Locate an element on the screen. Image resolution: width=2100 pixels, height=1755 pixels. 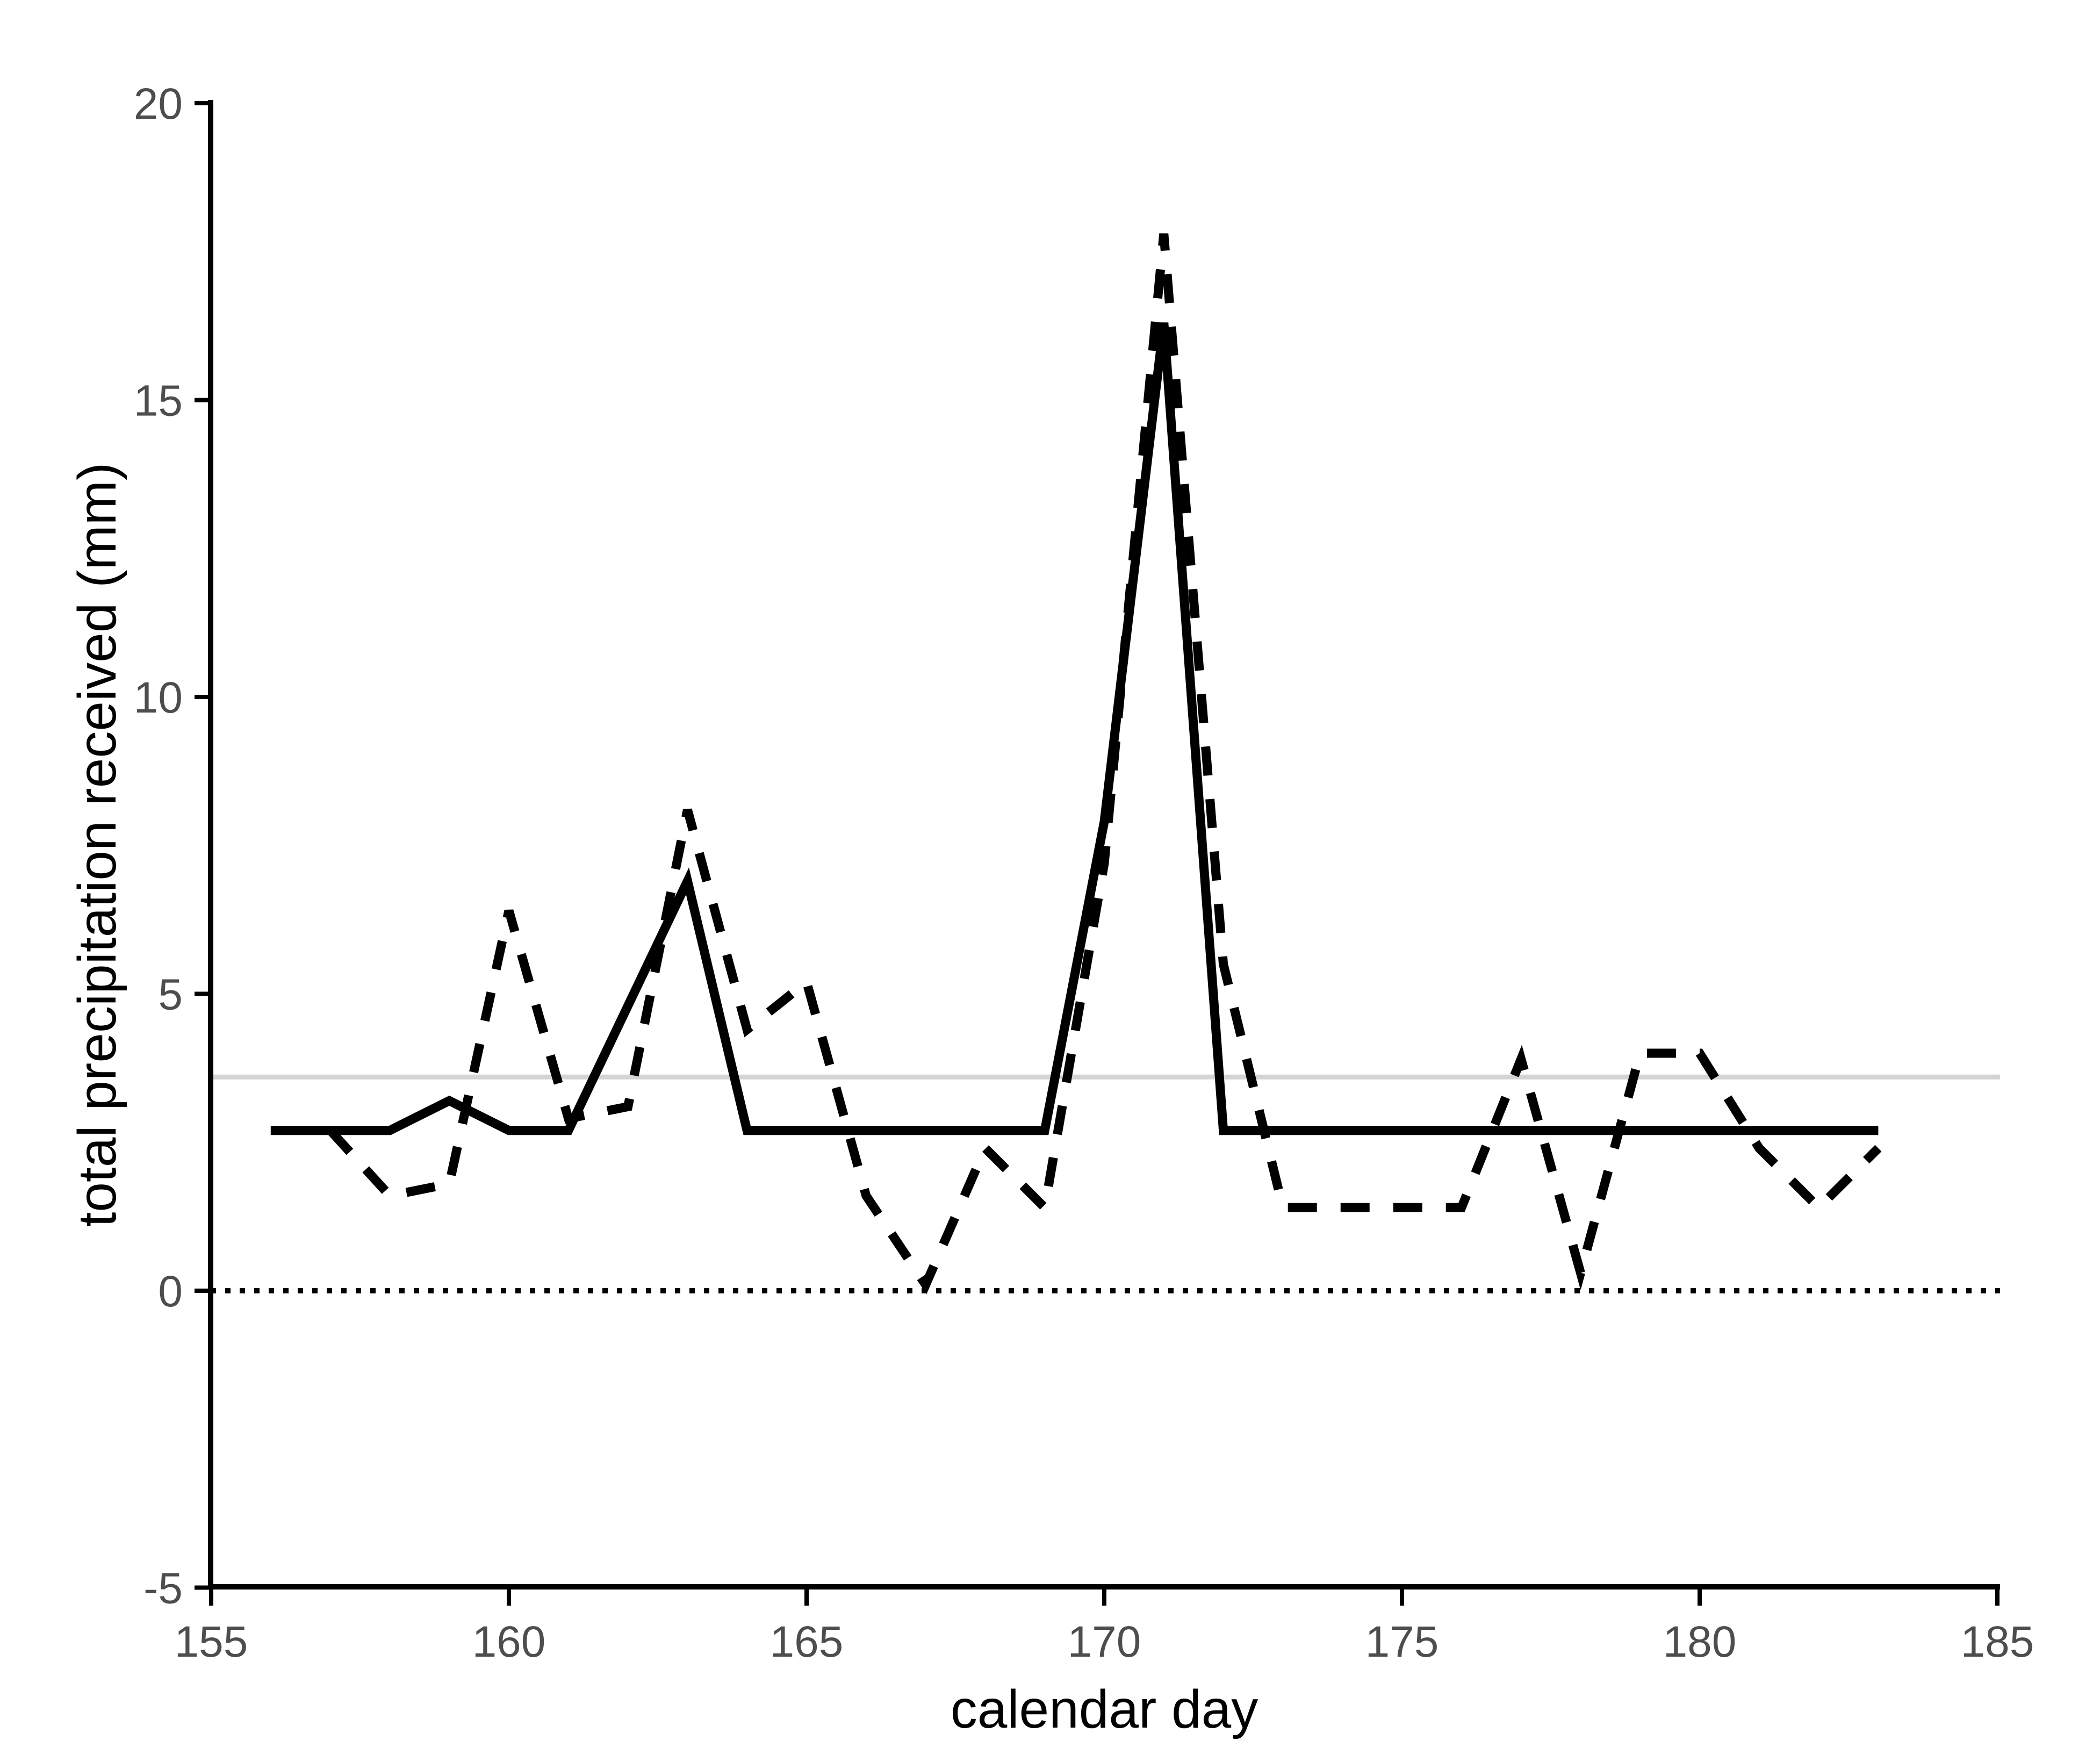
y-tick-label: 0 is located at coordinates (170, 1291).